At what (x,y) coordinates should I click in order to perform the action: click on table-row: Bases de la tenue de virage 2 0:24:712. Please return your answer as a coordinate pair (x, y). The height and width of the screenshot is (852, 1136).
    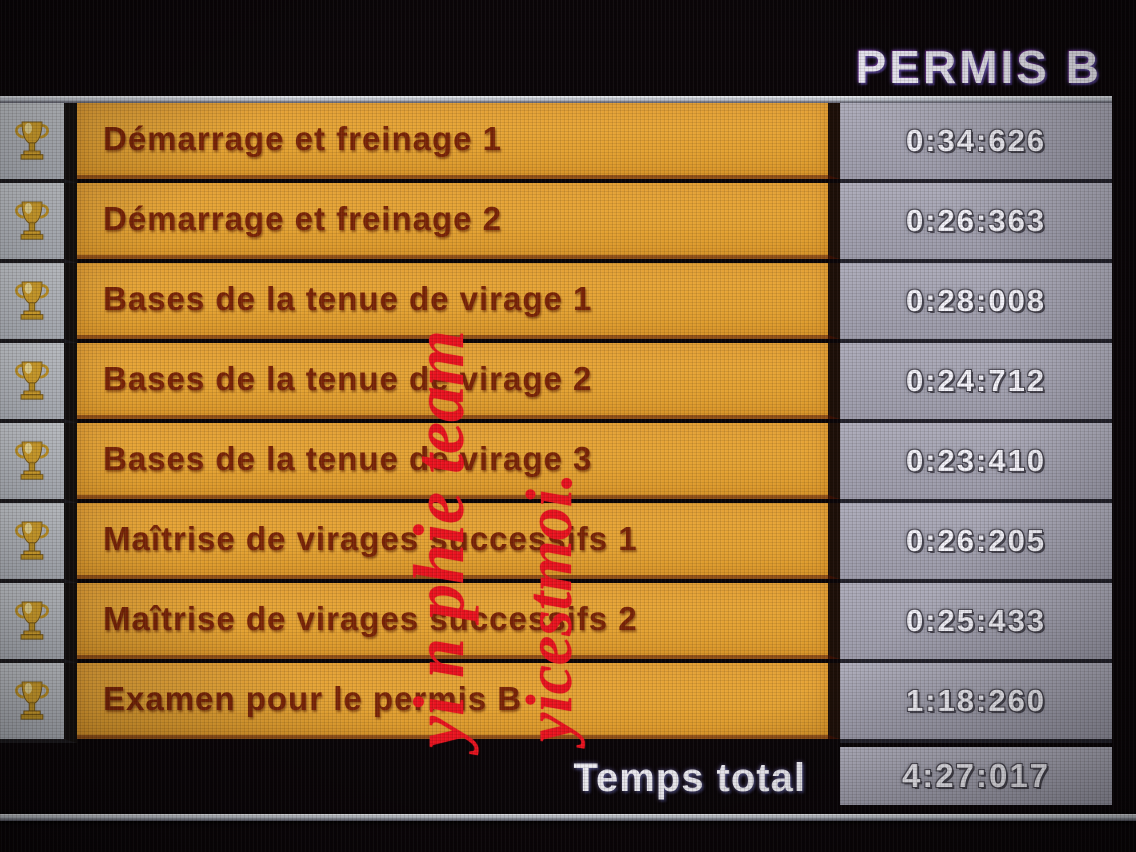
    Looking at the image, I should click on (556, 383).